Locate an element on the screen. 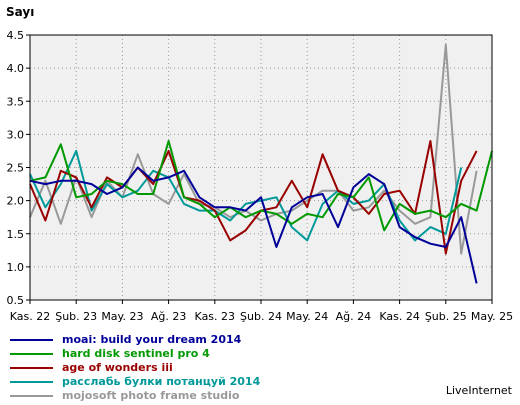 The height and width of the screenshot is (405, 520). x-tick-label: Ağ. 24 is located at coordinates (354, 316).